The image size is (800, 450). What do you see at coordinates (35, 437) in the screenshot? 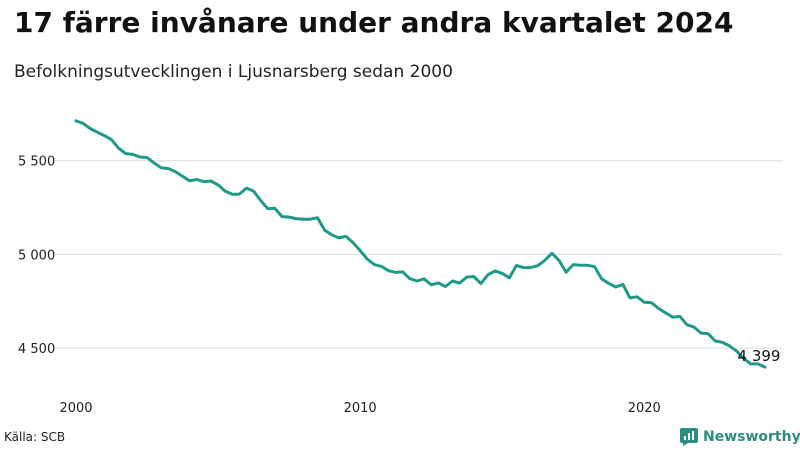
I see `source-note: Källa: SCB` at bounding box center [35, 437].